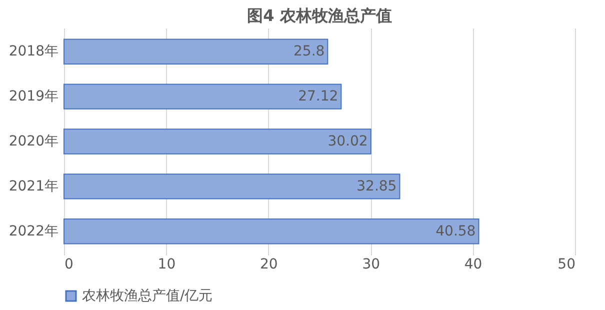 This screenshot has width=605, height=310. I want to click on y-tick-label: 2019年, so click(33, 96).